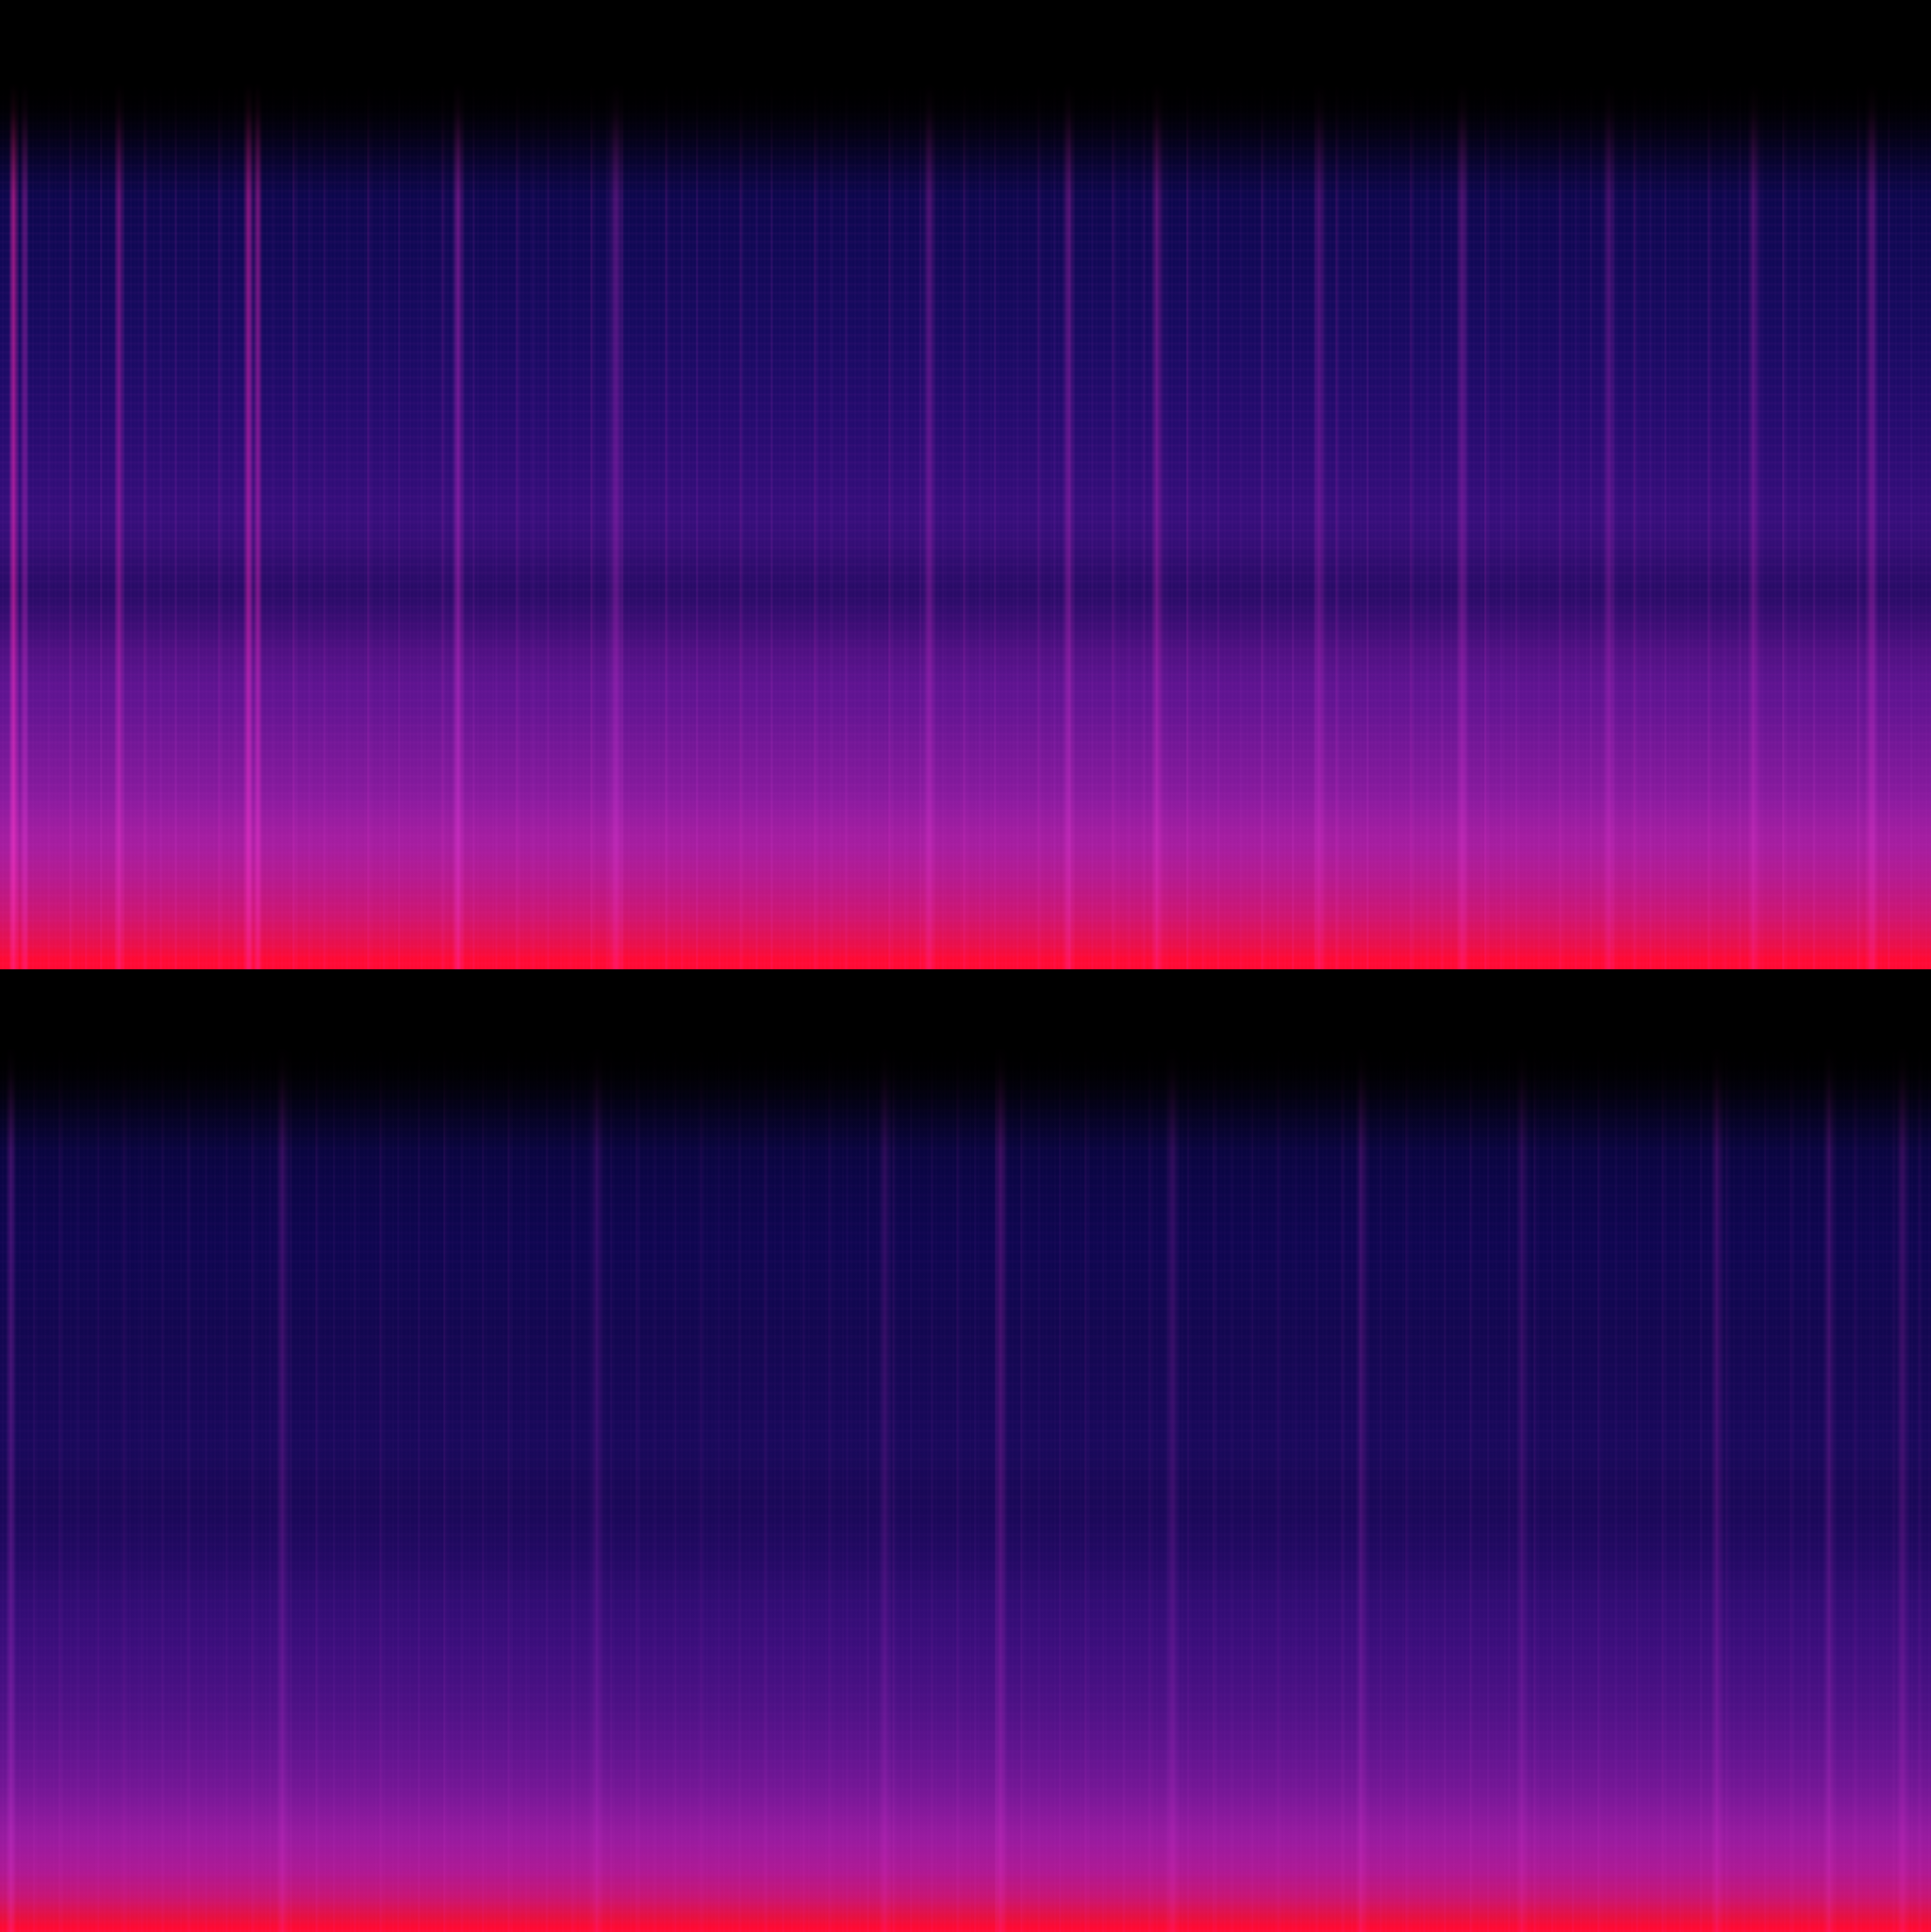 The width and height of the screenshot is (1931, 1932). Describe the element at coordinates (965, 139) in the screenshot. I see `panel-top-silence-fade` at that location.